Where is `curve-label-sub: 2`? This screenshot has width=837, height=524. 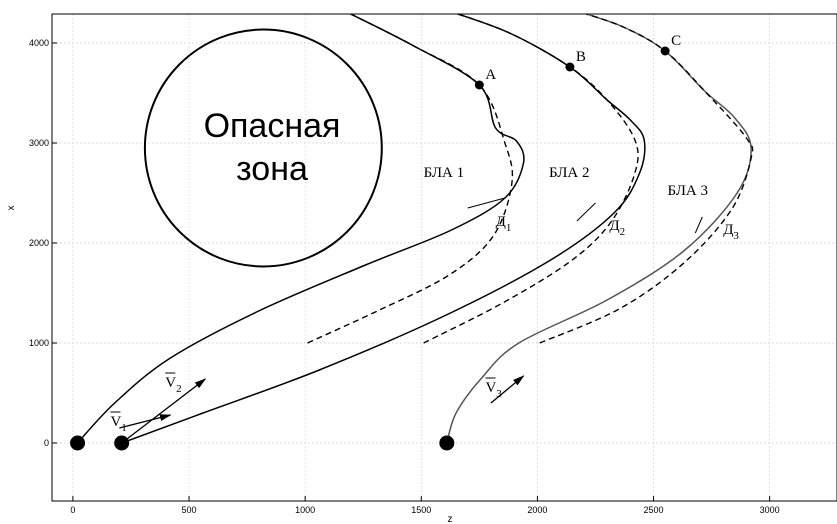
curve-label-sub: 2 is located at coordinates (623, 232).